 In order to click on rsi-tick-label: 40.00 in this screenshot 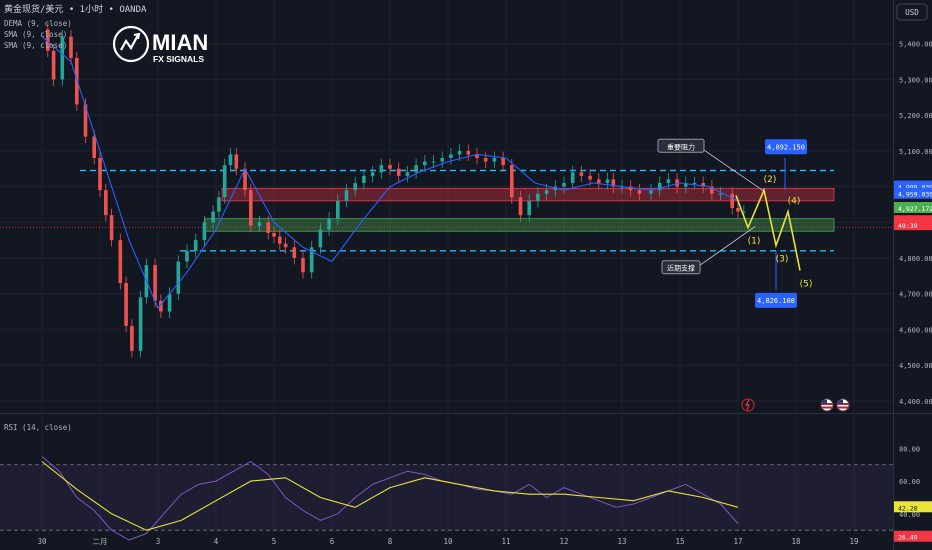, I will do `click(909, 515)`.